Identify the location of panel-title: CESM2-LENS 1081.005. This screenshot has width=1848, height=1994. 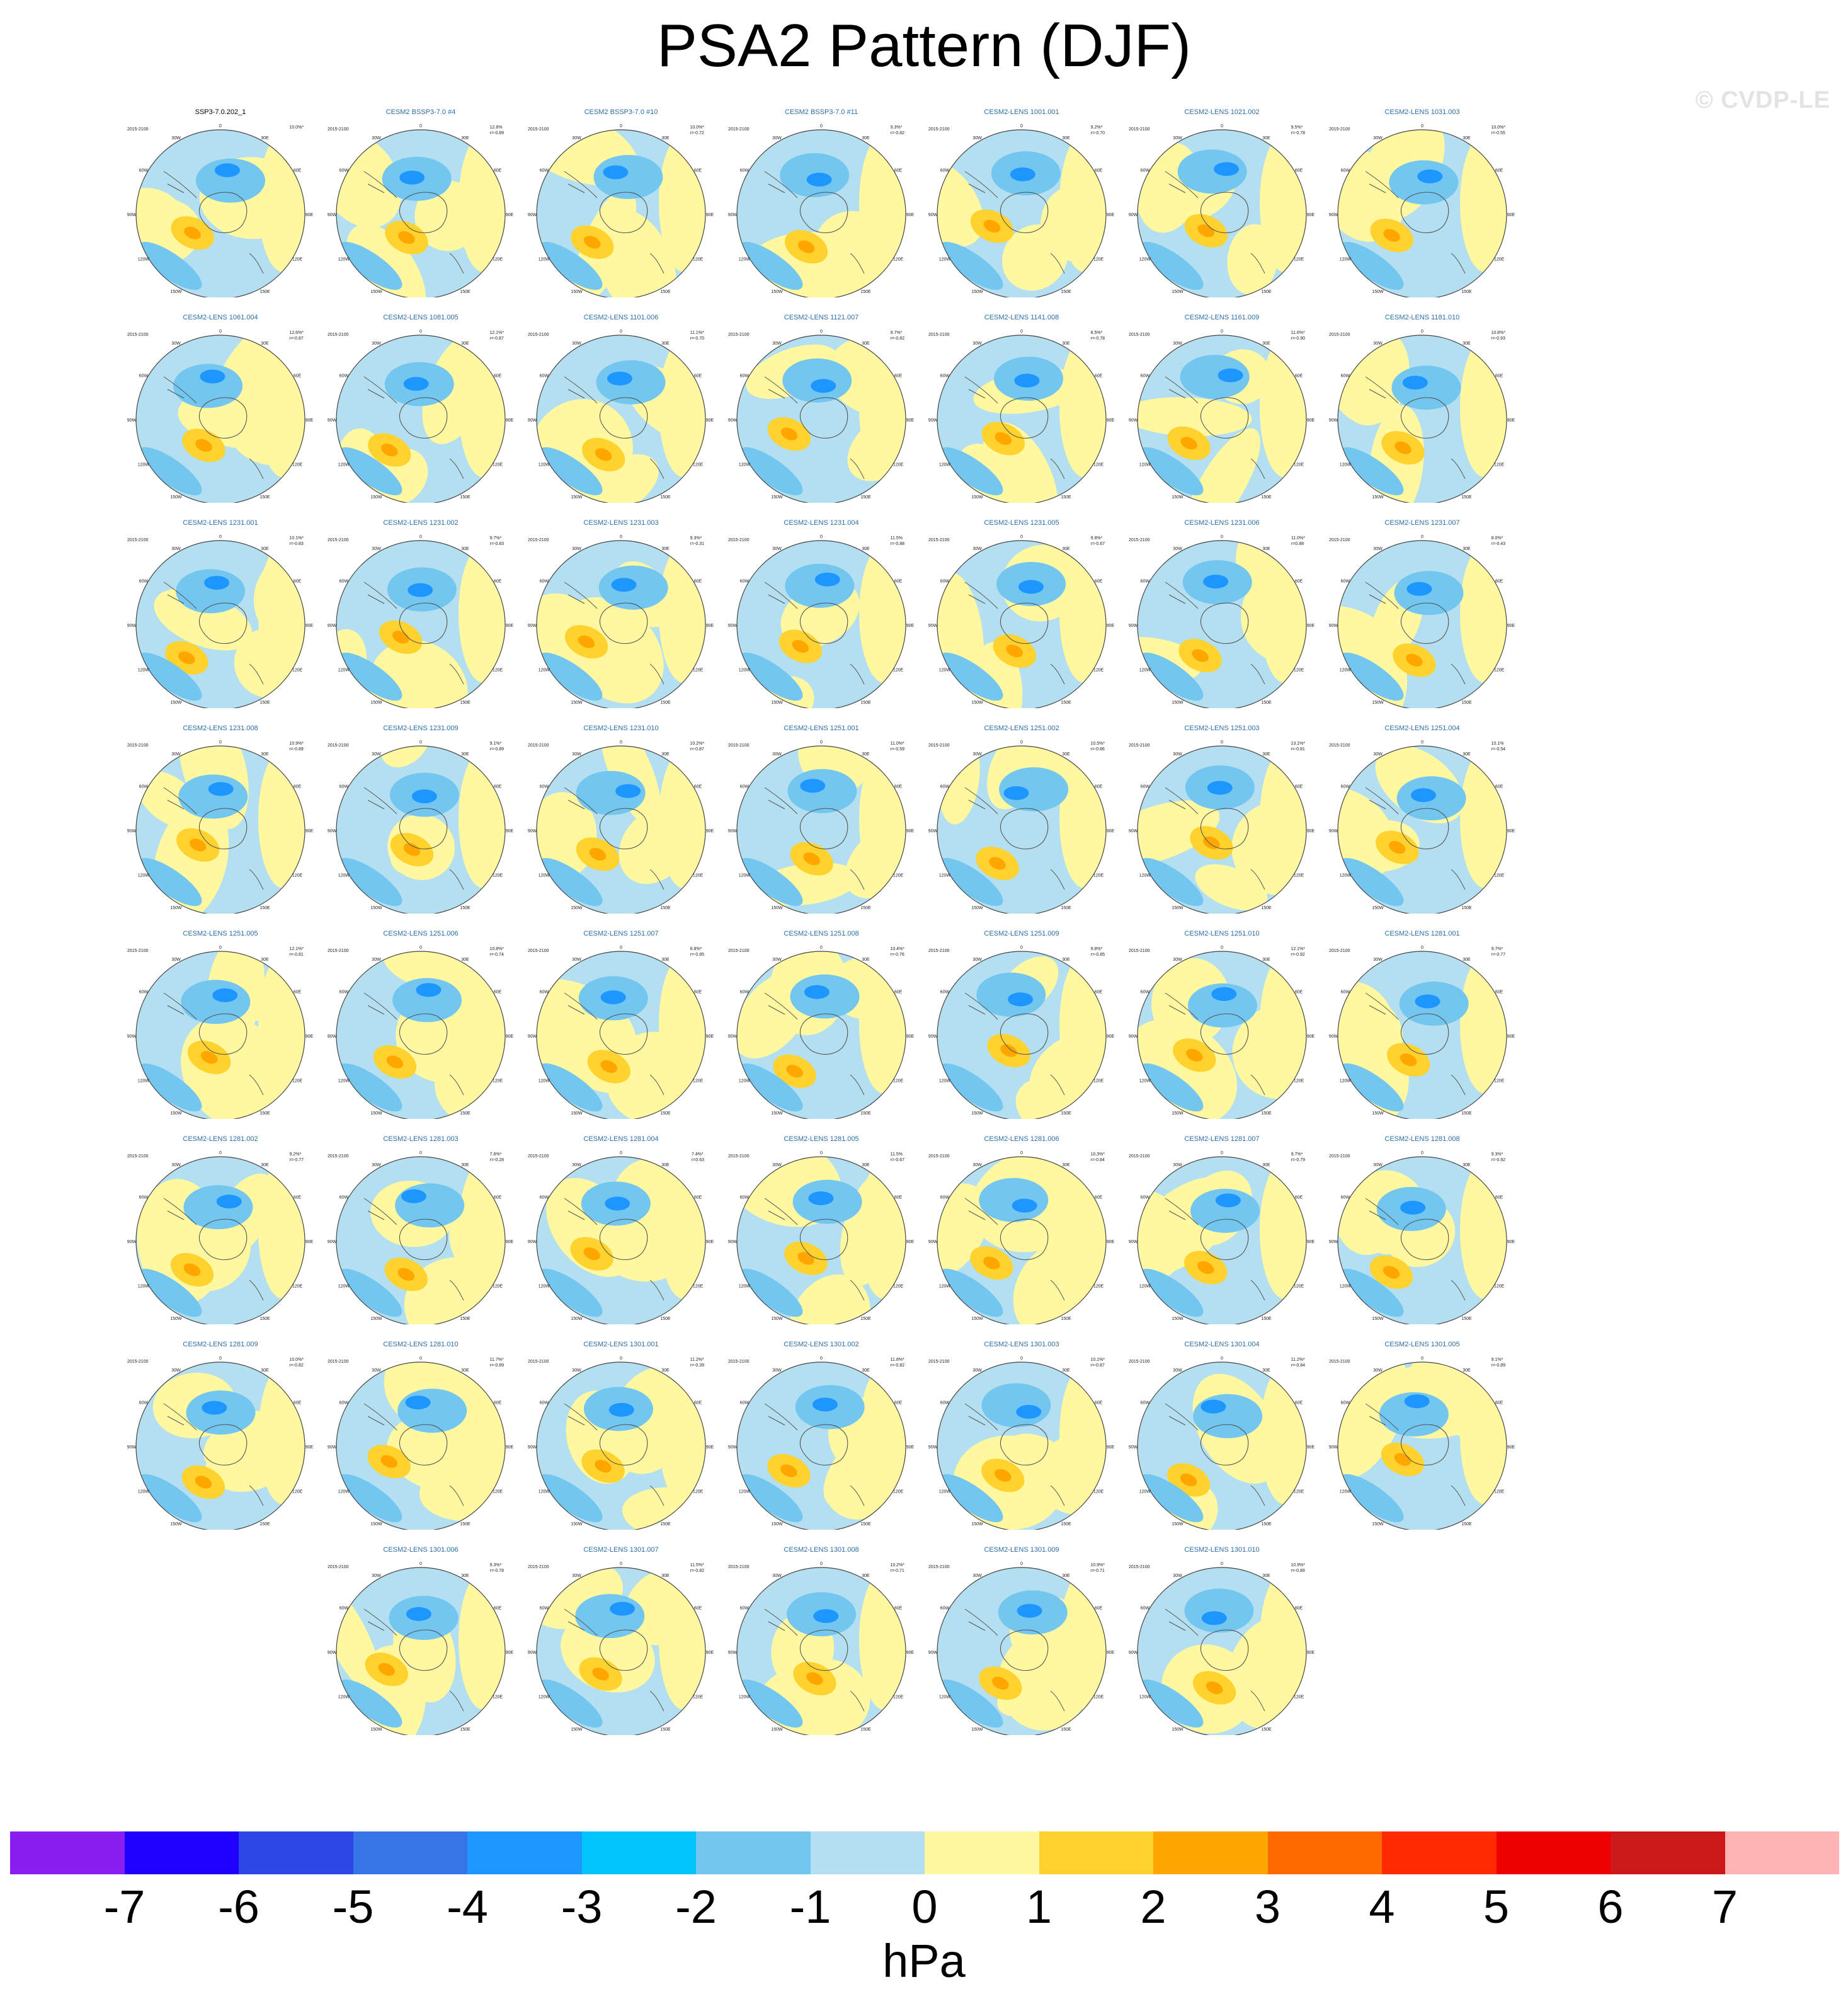
(421, 317).